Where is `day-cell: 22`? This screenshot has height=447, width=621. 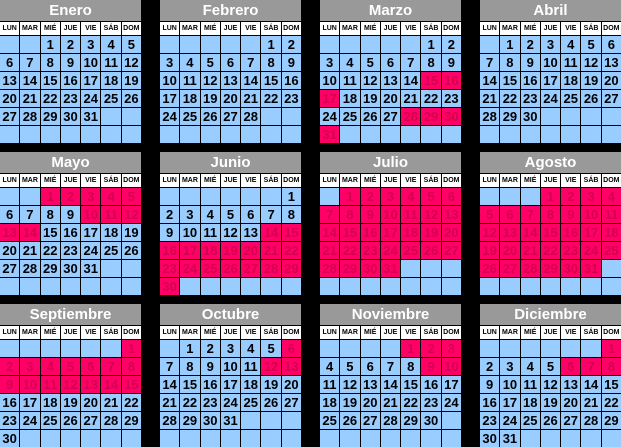
day-cell: 22 is located at coordinates (271, 98).